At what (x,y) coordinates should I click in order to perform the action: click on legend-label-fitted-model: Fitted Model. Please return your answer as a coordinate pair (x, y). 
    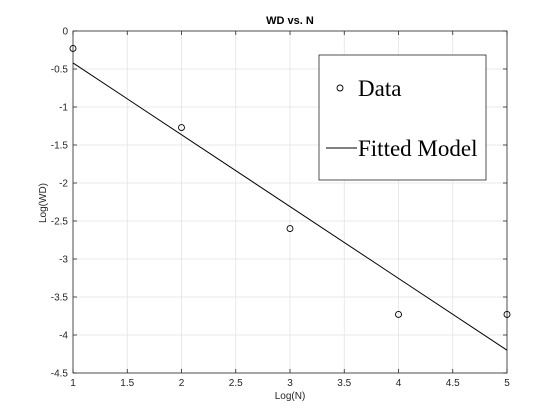
    Looking at the image, I should click on (417, 148).